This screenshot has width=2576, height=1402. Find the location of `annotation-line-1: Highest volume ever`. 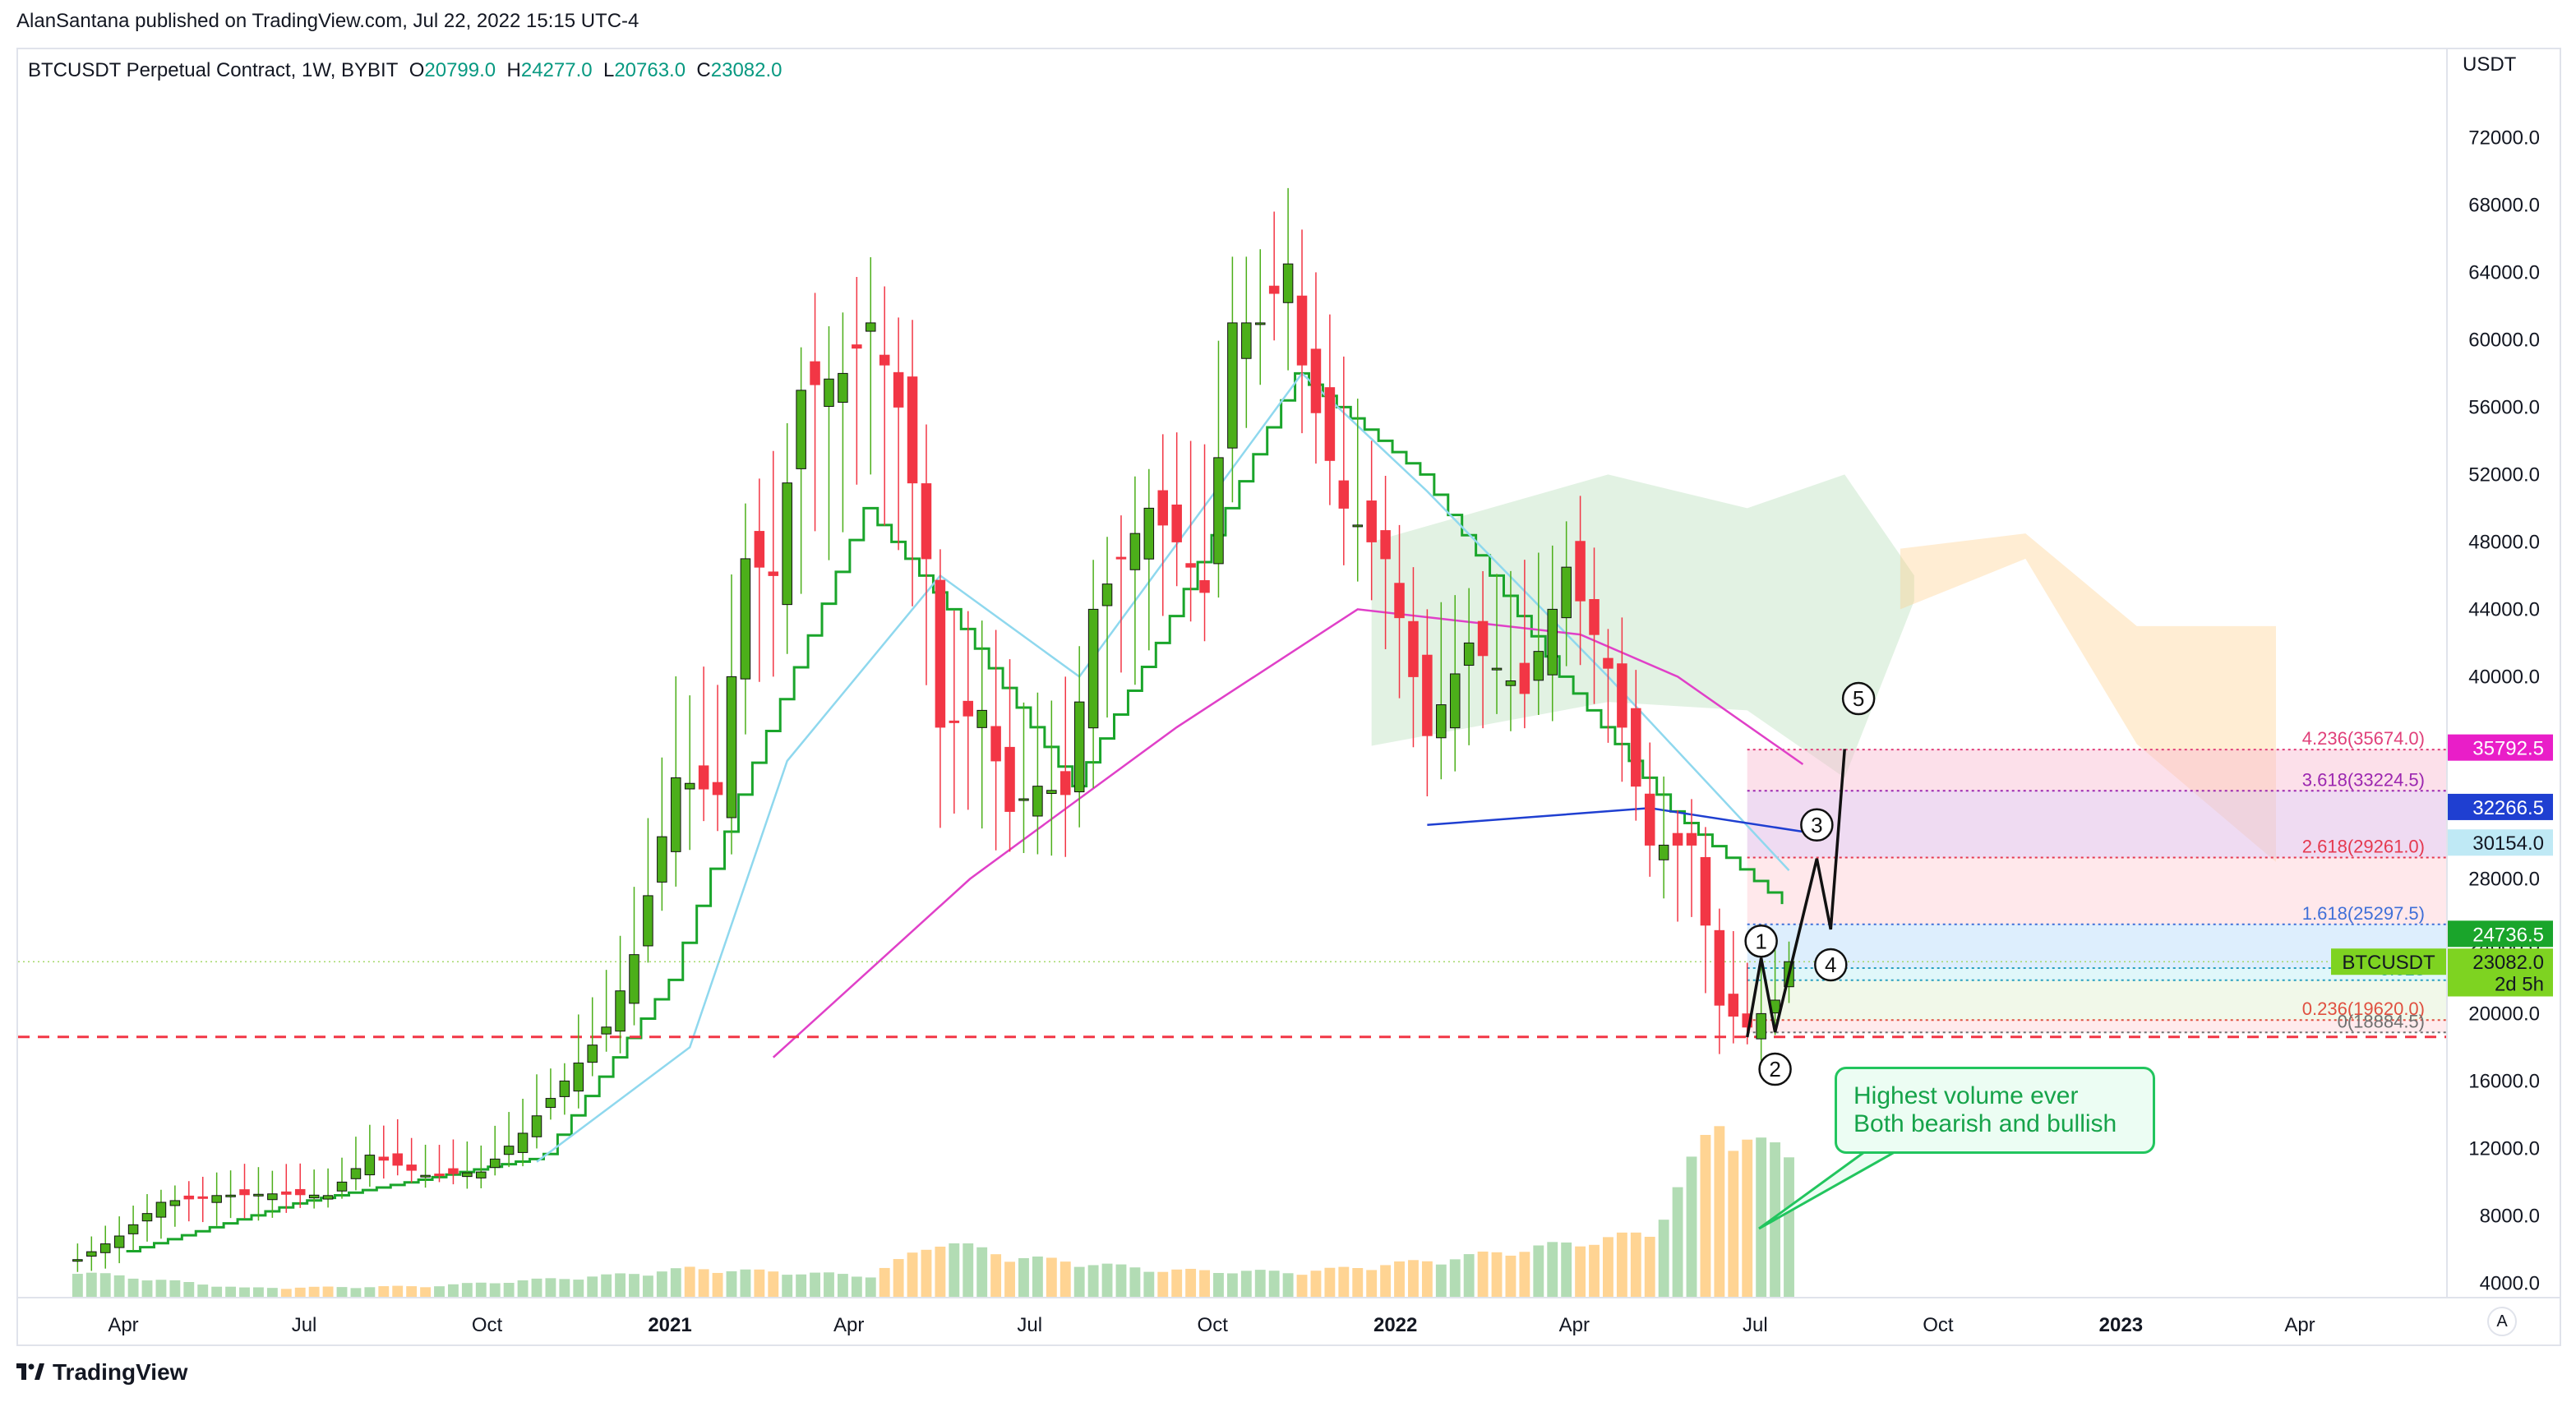

annotation-line-1: Highest volume ever is located at coordinates (1967, 1095).